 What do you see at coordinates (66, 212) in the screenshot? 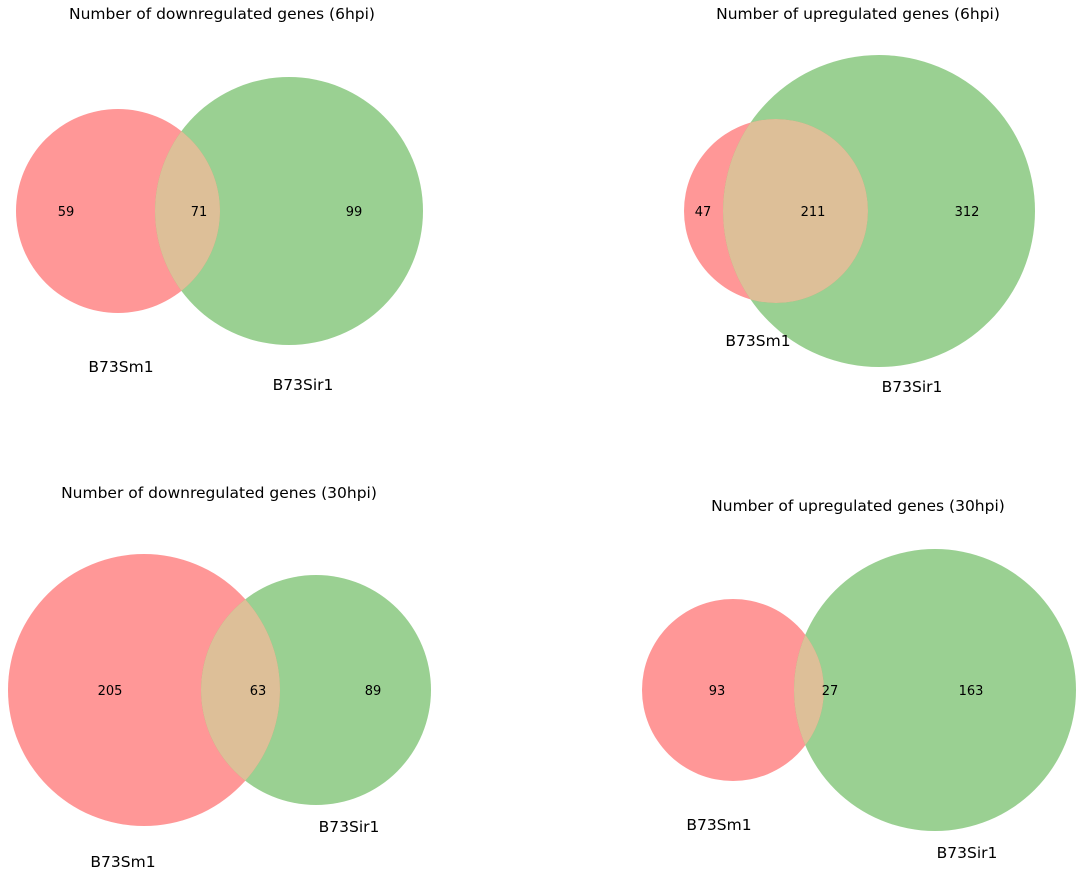
I see `count-only-a: 59` at bounding box center [66, 212].